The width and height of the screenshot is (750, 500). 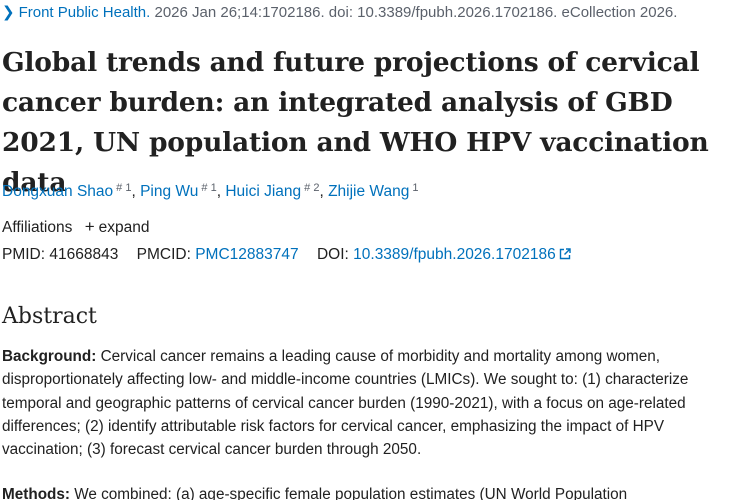 I want to click on affiliations-label: Affiliations, so click(x=37, y=227).